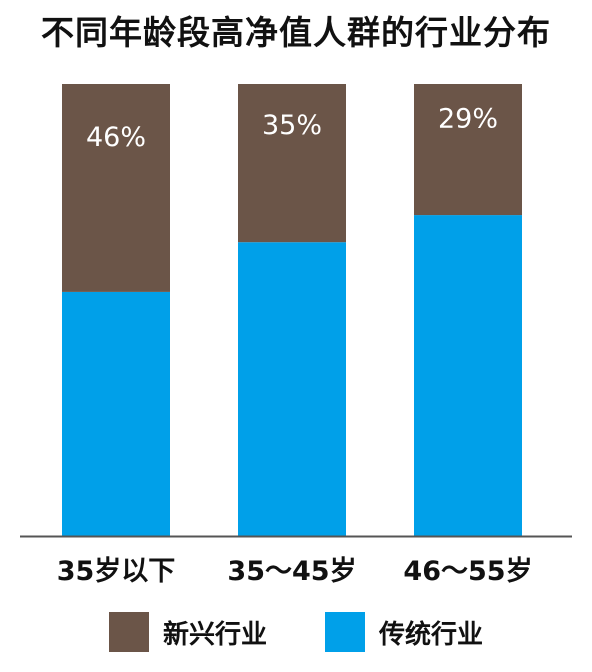 This screenshot has width=592, height=672. What do you see at coordinates (292, 125) in the screenshot?
I see `data-label-2: 35%` at bounding box center [292, 125].